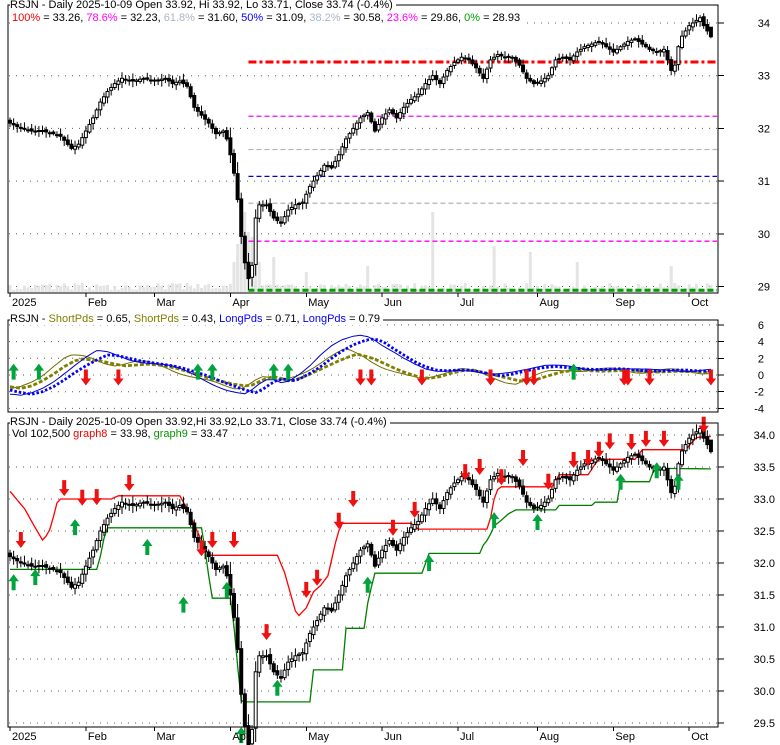  I want to click on y-axis-label: 33.0, so click(764, 500).